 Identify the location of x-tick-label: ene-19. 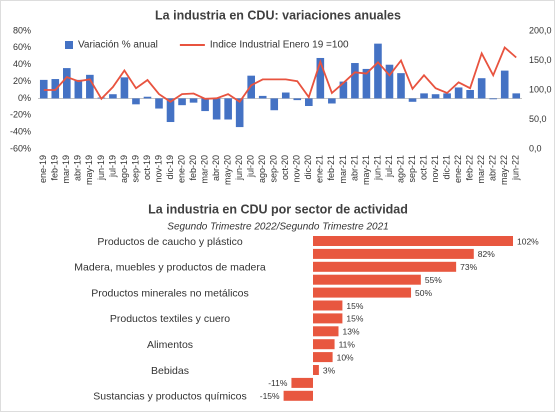
(43, 169).